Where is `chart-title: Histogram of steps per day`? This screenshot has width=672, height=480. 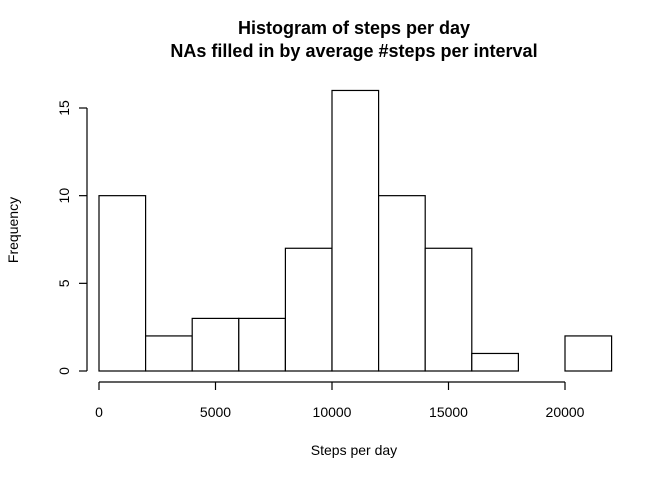 chart-title: Histogram of steps per day is located at coordinates (354, 28).